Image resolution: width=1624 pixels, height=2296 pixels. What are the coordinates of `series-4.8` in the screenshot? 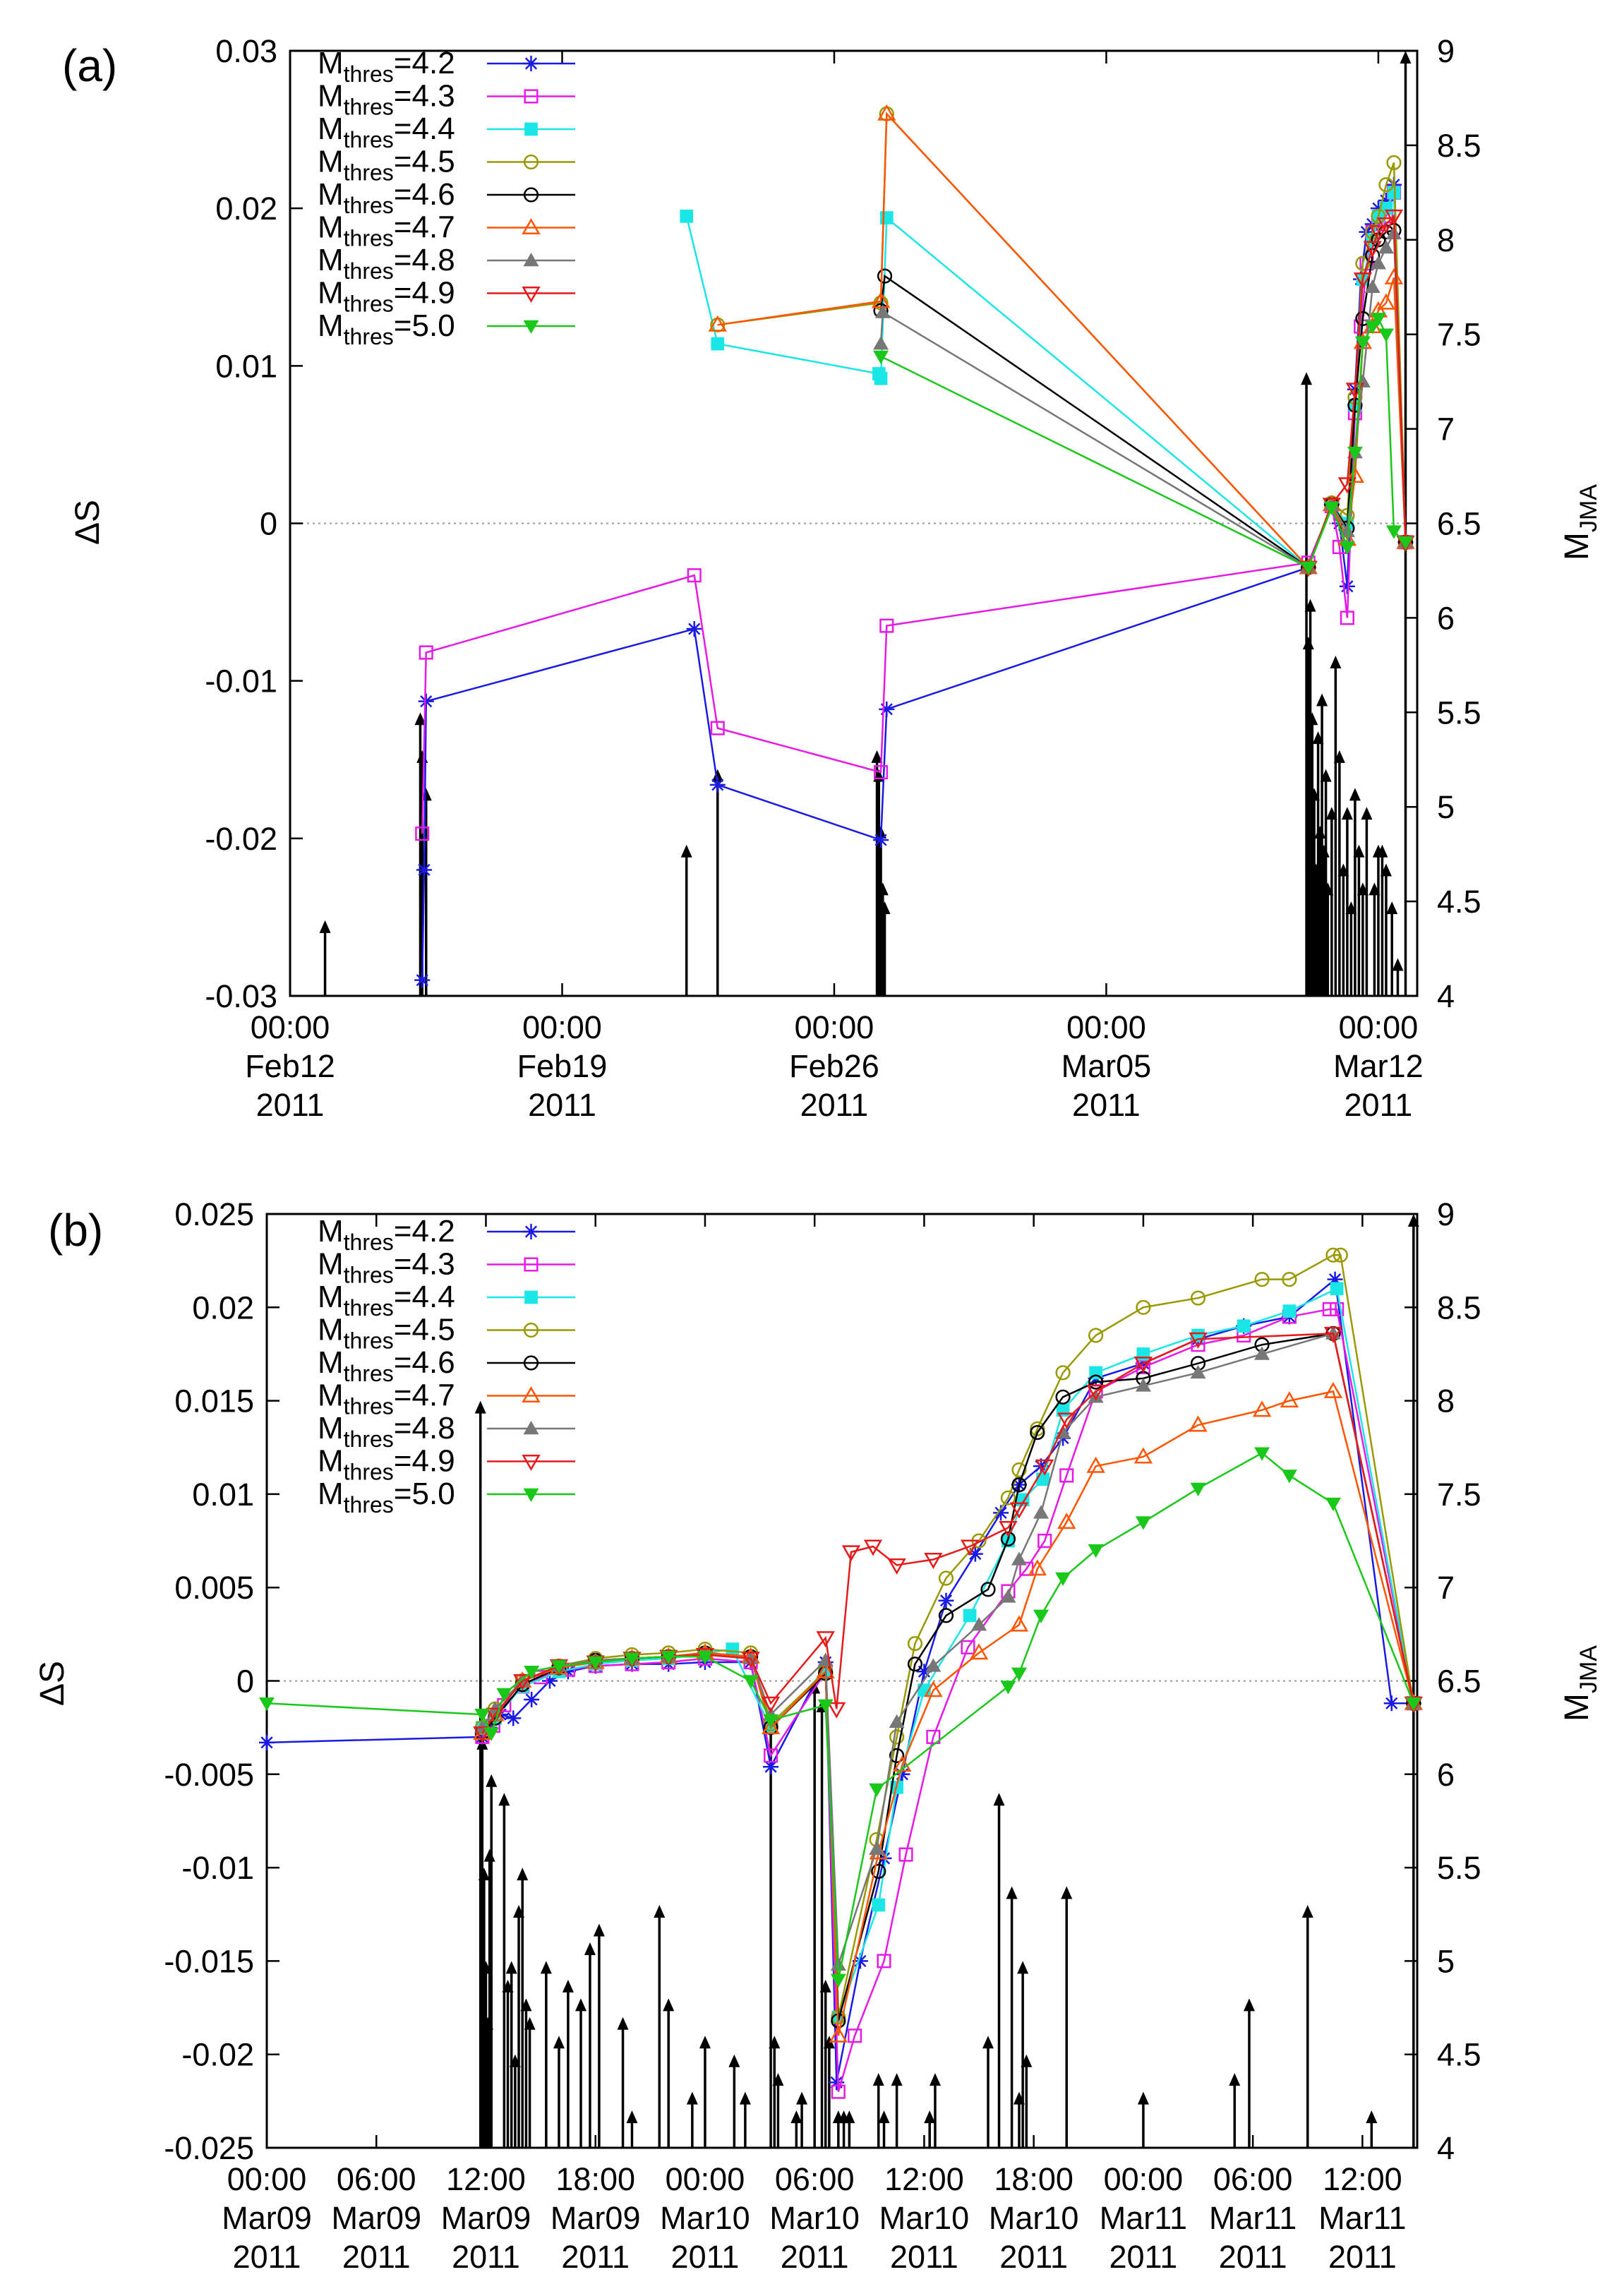 It's located at (1143, 399).